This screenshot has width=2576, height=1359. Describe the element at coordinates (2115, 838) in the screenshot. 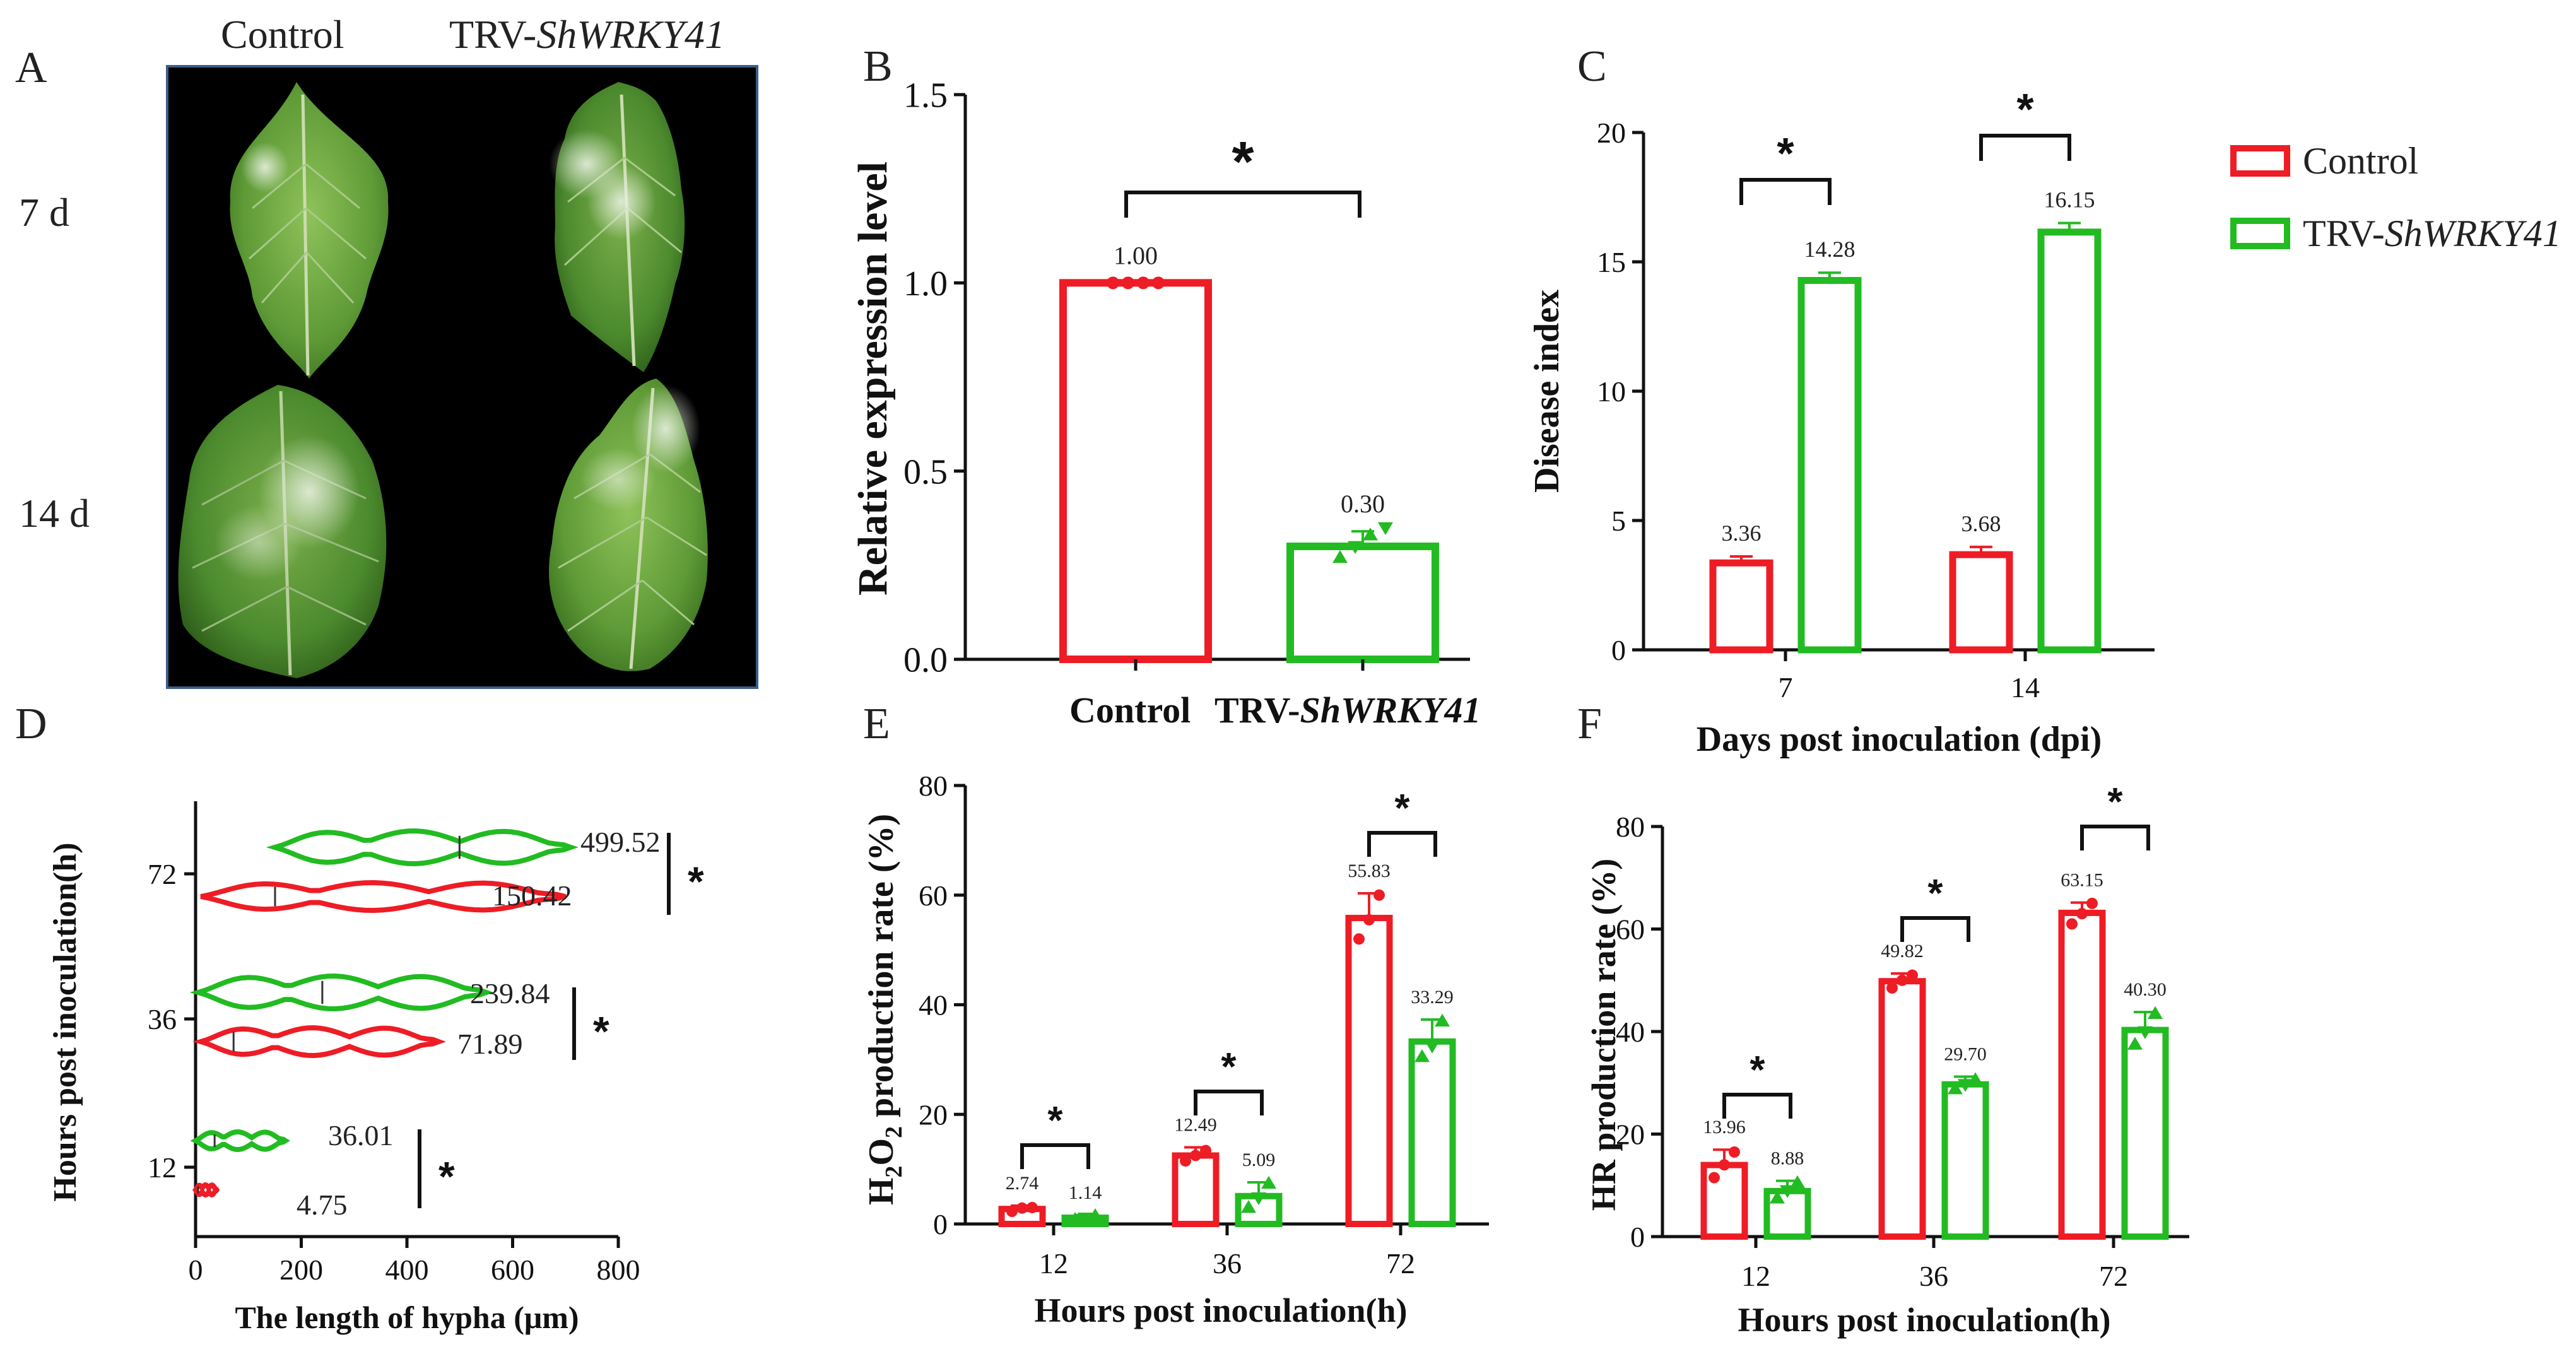

I see `sig-f-72-bracket` at that location.